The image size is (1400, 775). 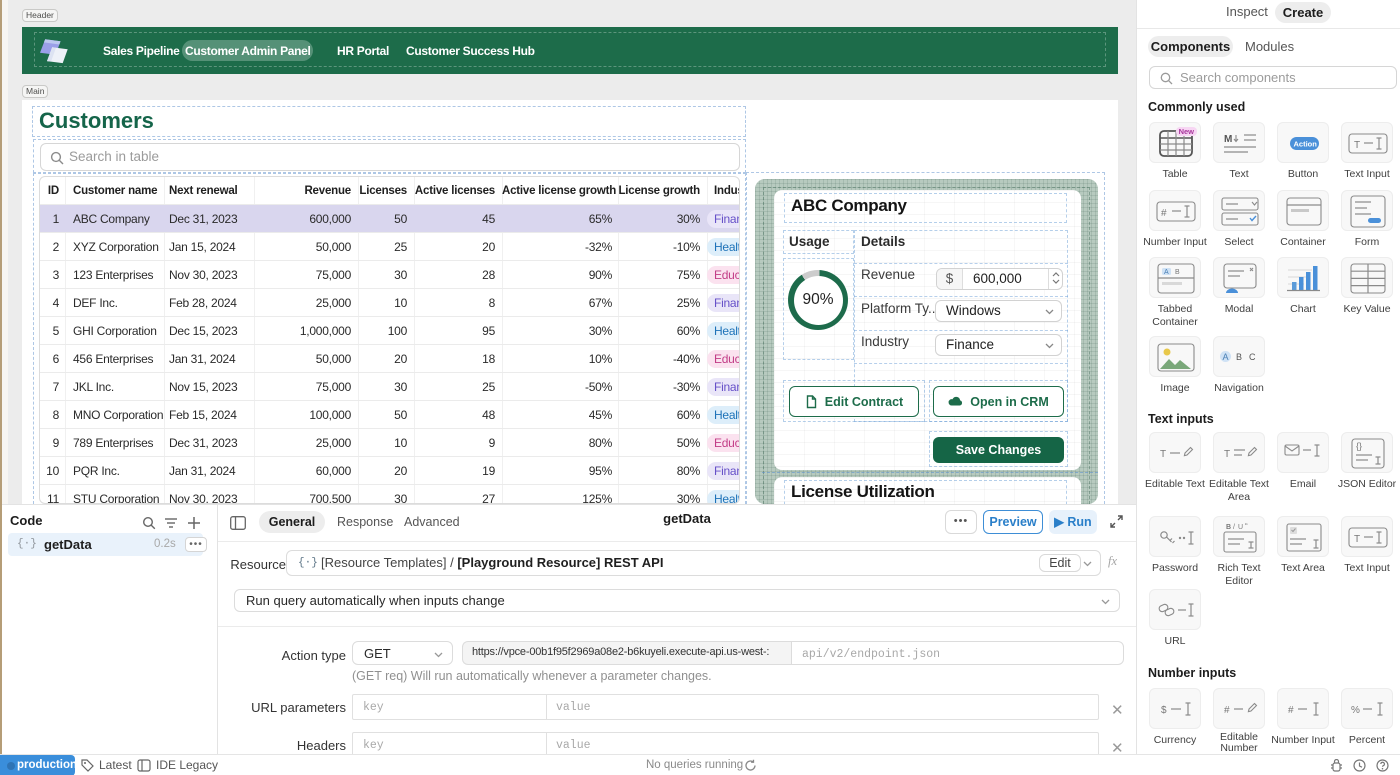 What do you see at coordinates (1306, 144) in the screenshot?
I see `svg-text: Action` at bounding box center [1306, 144].